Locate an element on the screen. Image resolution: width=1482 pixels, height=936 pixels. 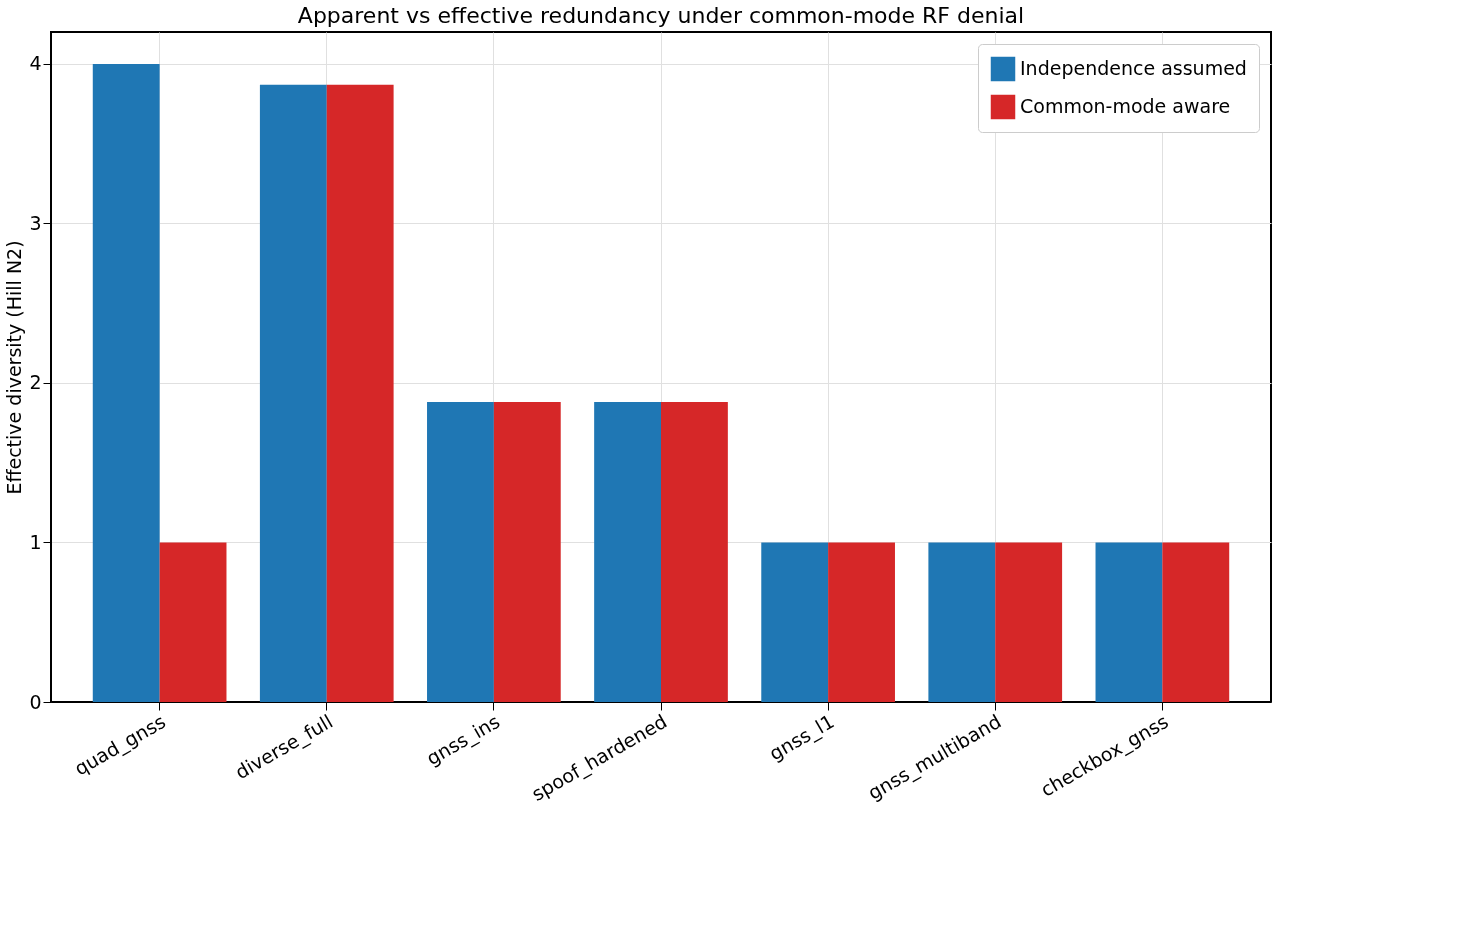
y-tick-label: 3 is located at coordinates (35, 222).